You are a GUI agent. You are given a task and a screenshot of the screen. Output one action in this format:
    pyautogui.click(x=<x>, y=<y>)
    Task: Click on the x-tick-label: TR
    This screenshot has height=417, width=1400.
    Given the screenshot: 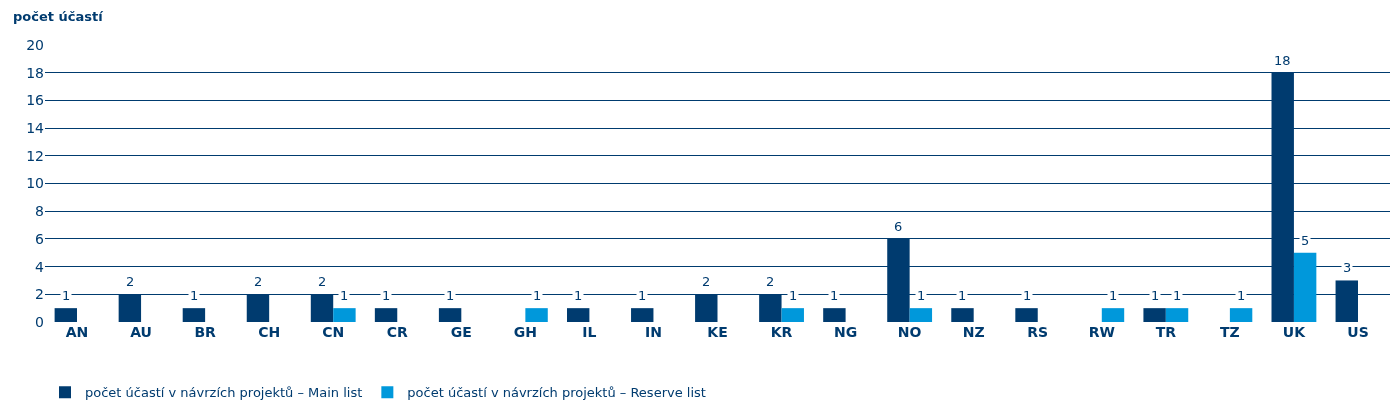 What is the action you would take?
    pyautogui.click(x=1166, y=332)
    